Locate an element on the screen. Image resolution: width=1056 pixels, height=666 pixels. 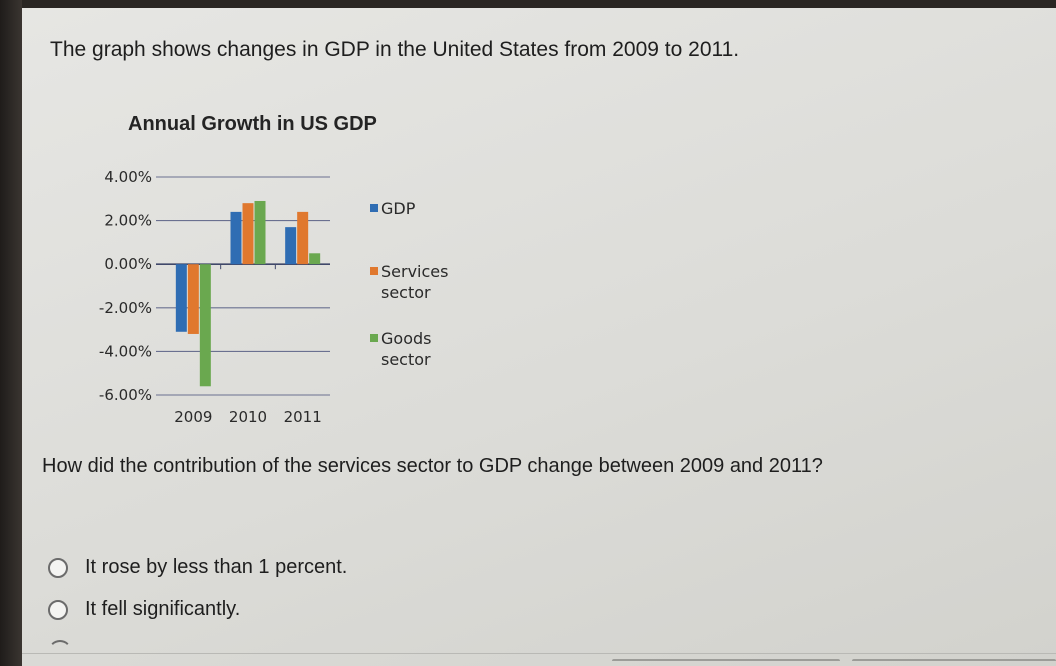
x-tick-label: 2009 is located at coordinates (193, 417).